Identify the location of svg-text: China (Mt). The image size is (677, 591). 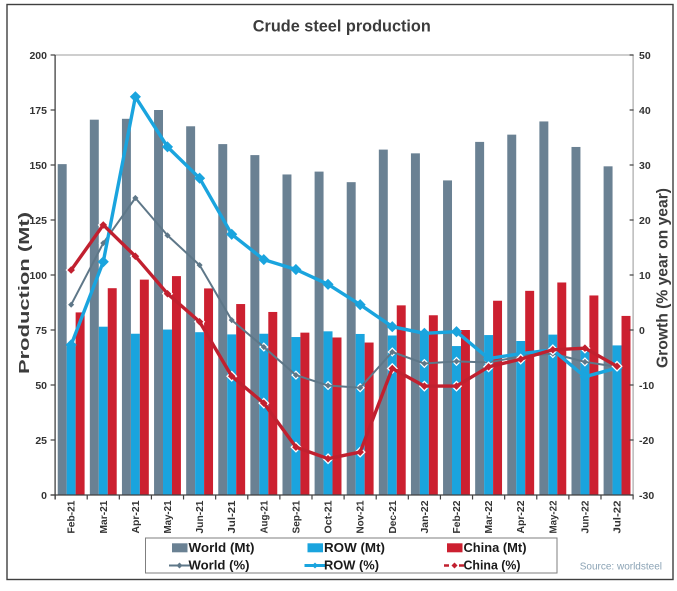
(495, 548).